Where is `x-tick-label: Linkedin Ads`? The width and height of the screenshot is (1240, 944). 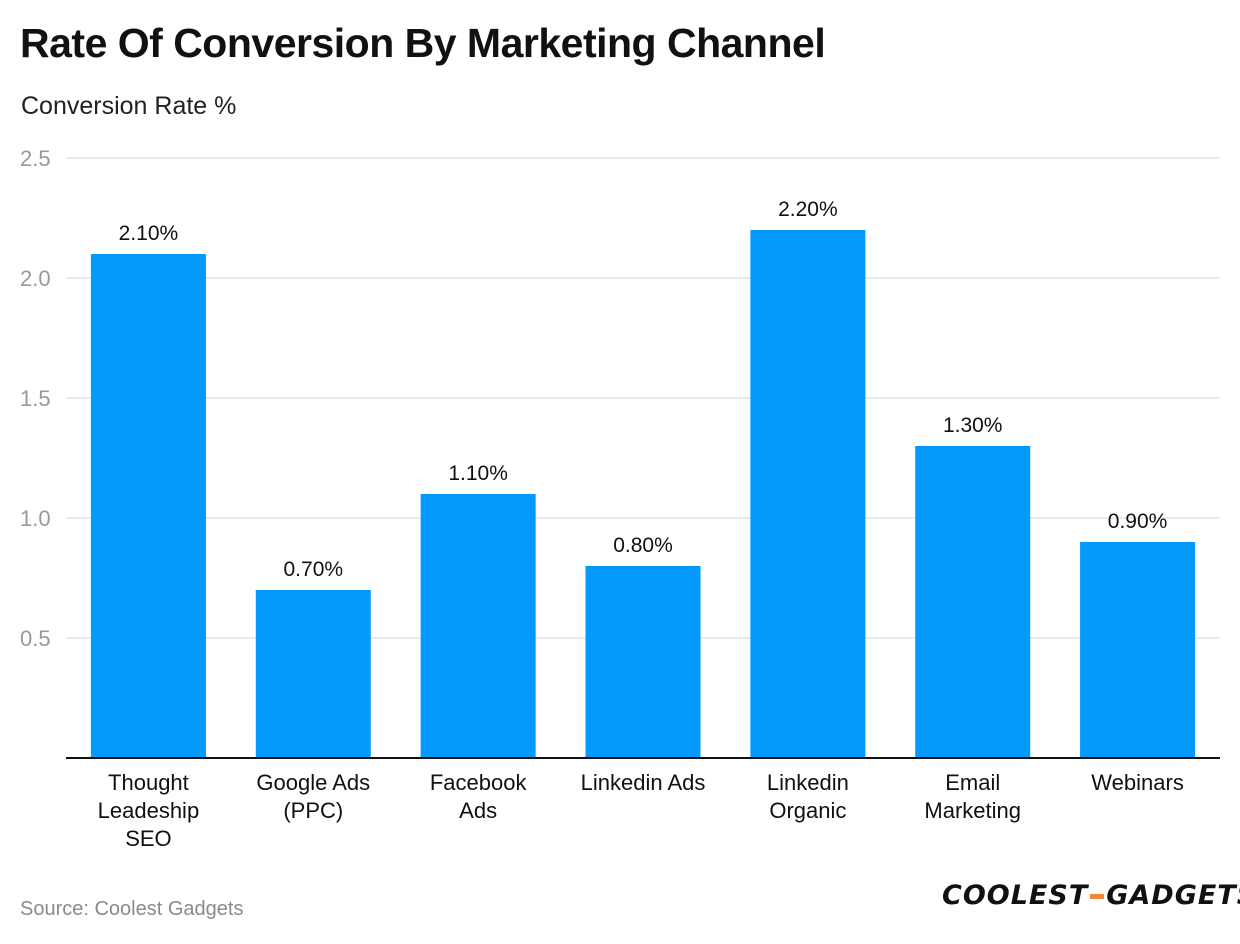
x-tick-label: Linkedin Ads is located at coordinates (643, 782).